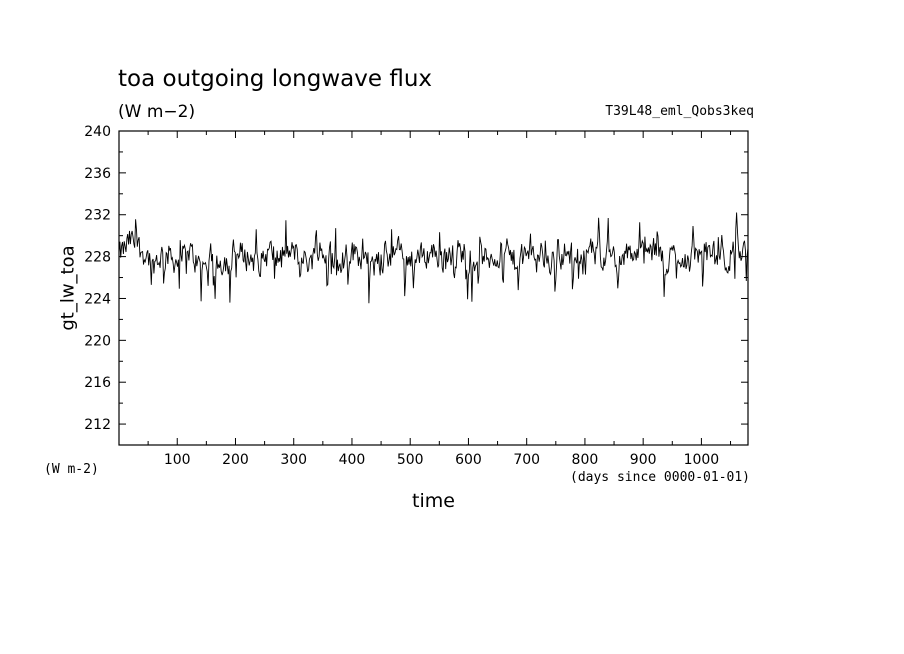  I want to click on x-tick-label: 400, so click(352, 460).